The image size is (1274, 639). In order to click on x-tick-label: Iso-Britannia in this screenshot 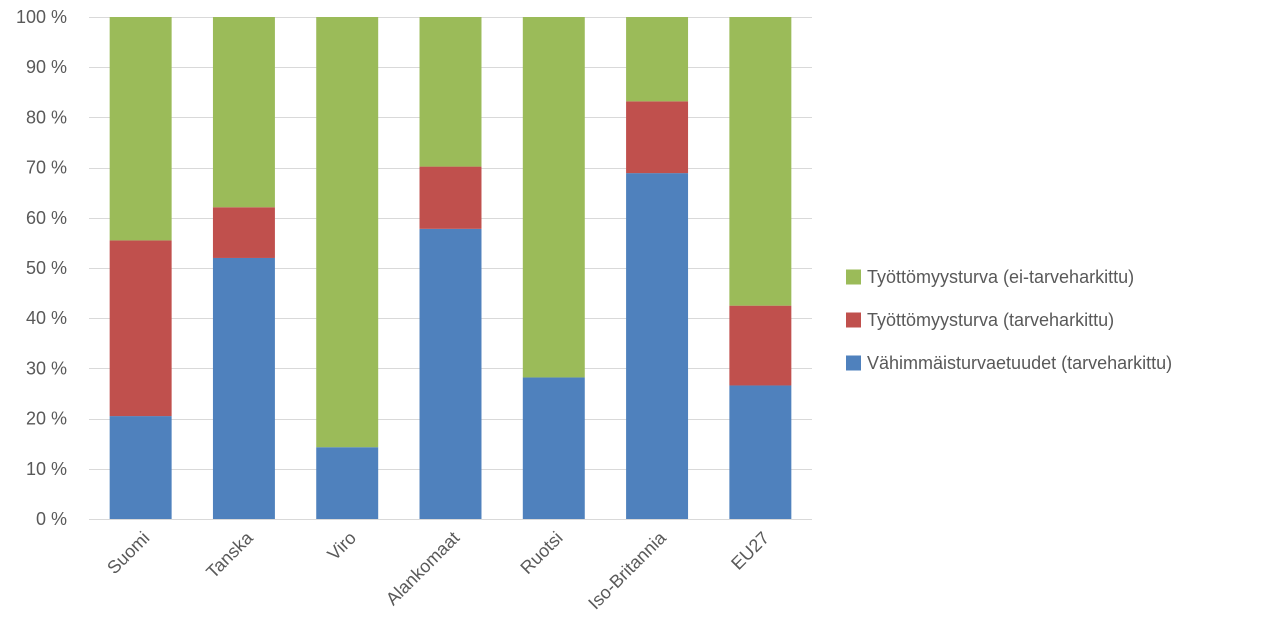, I will do `click(627, 570)`.